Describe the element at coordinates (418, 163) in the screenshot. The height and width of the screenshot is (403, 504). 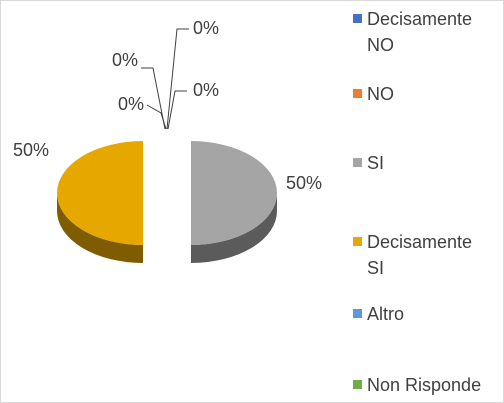
I see `legend-item: SI` at that location.